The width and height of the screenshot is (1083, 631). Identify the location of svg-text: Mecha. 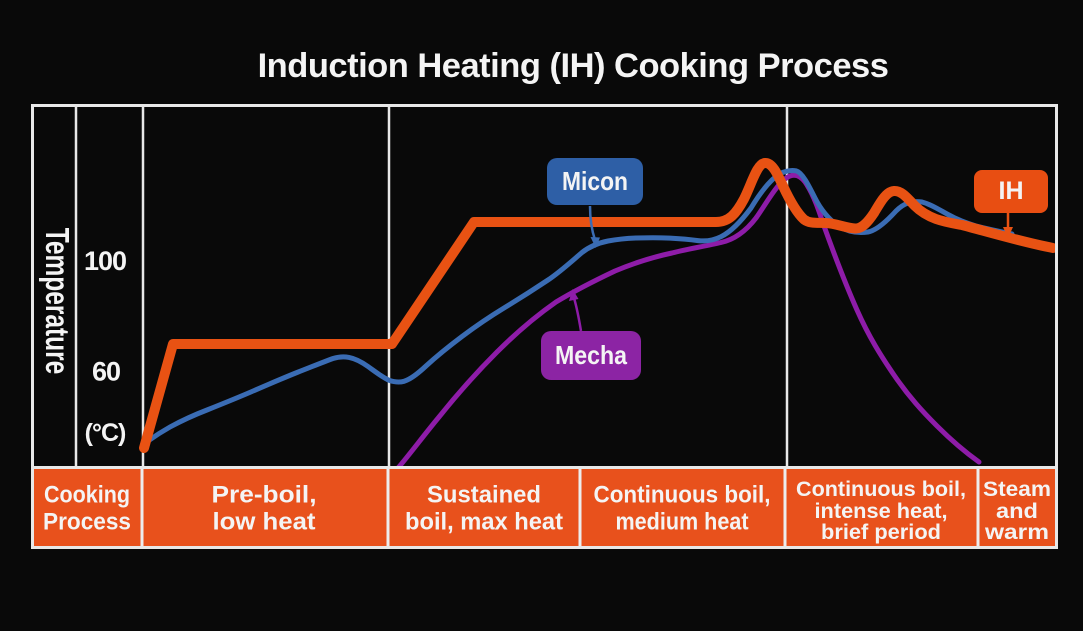
(591, 355).